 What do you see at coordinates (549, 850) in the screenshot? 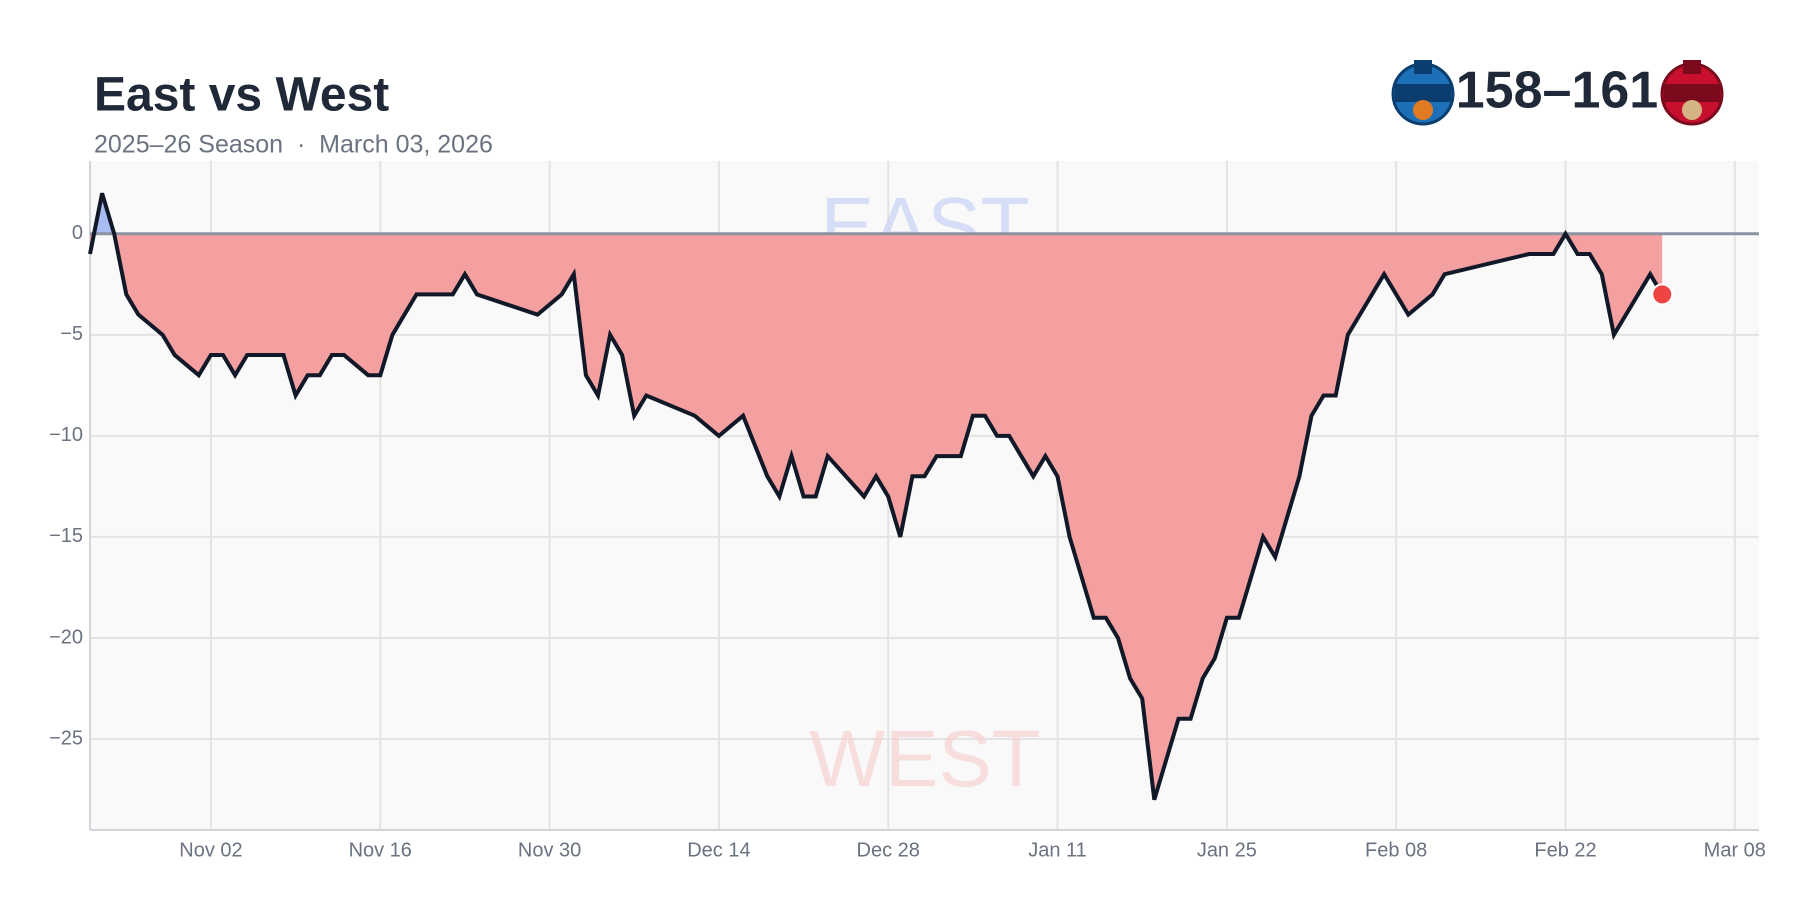
I see `x-tick-label: Nov 30` at bounding box center [549, 850].